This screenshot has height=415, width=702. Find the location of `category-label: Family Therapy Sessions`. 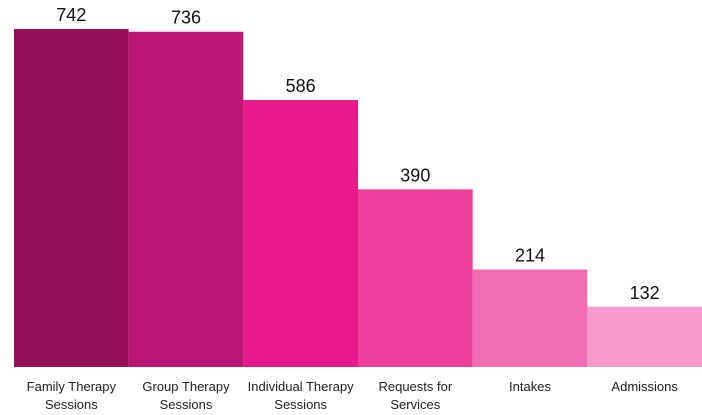

category-label: Family Therapy Sessions is located at coordinates (71, 395).